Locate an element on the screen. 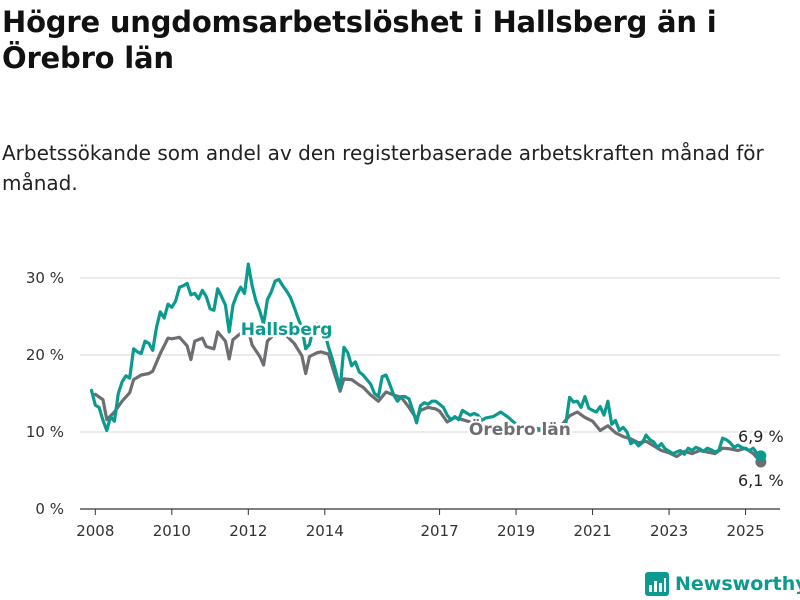  y-axis: 0 % 10 % 20 % 30 % is located at coordinates (45, 393).